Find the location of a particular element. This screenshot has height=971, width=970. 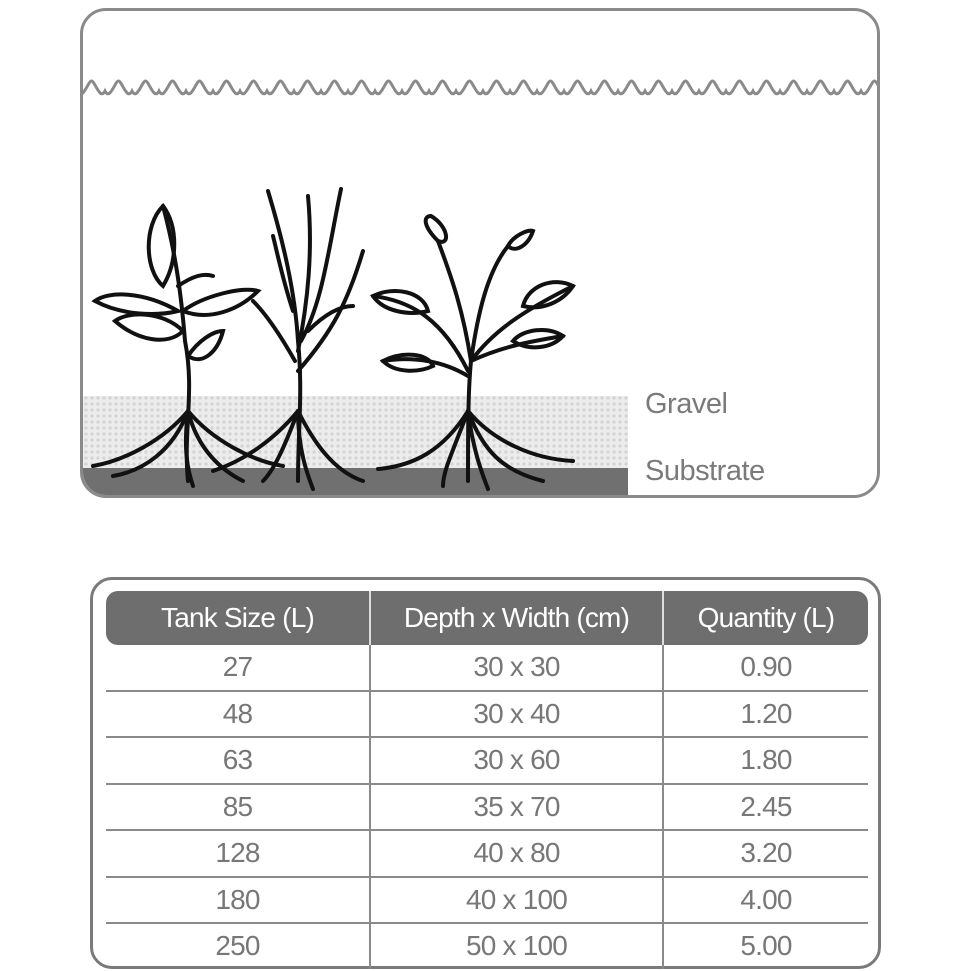

header-depth-width: Depth x Width (cm) is located at coordinates (516, 618).